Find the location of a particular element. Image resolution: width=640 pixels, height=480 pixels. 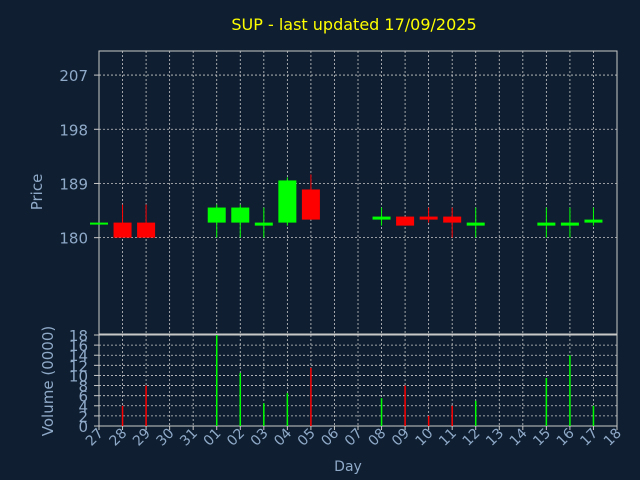

chart-title: SUP - last updated 17/09/2025 is located at coordinates (353, 24).